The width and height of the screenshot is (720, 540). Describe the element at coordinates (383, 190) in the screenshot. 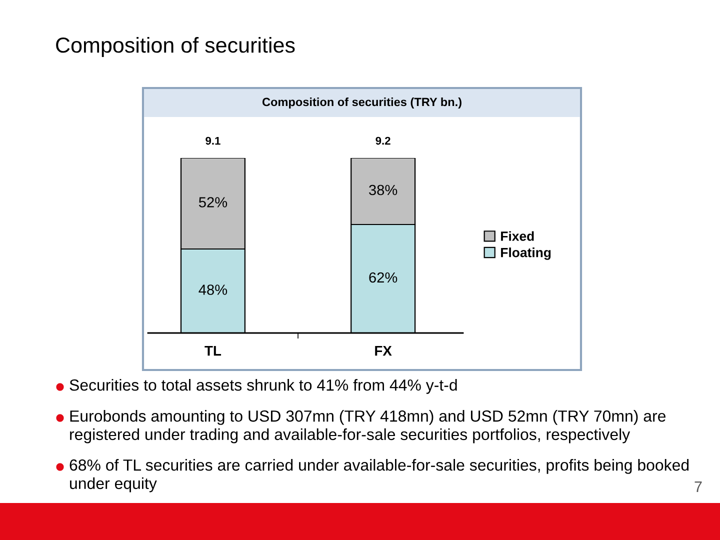

I see `data-label: 38%` at that location.